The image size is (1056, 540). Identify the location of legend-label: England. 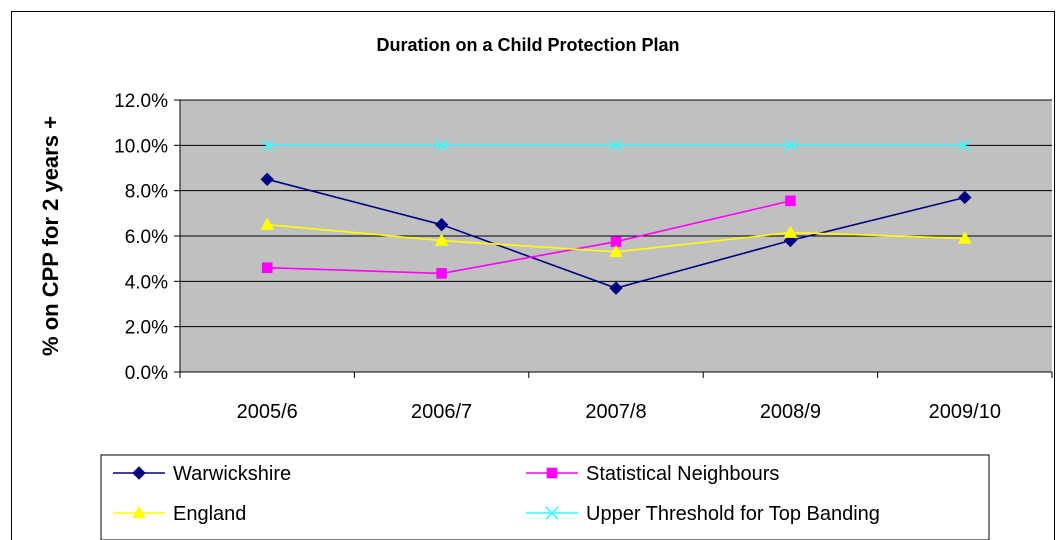
(209, 514).